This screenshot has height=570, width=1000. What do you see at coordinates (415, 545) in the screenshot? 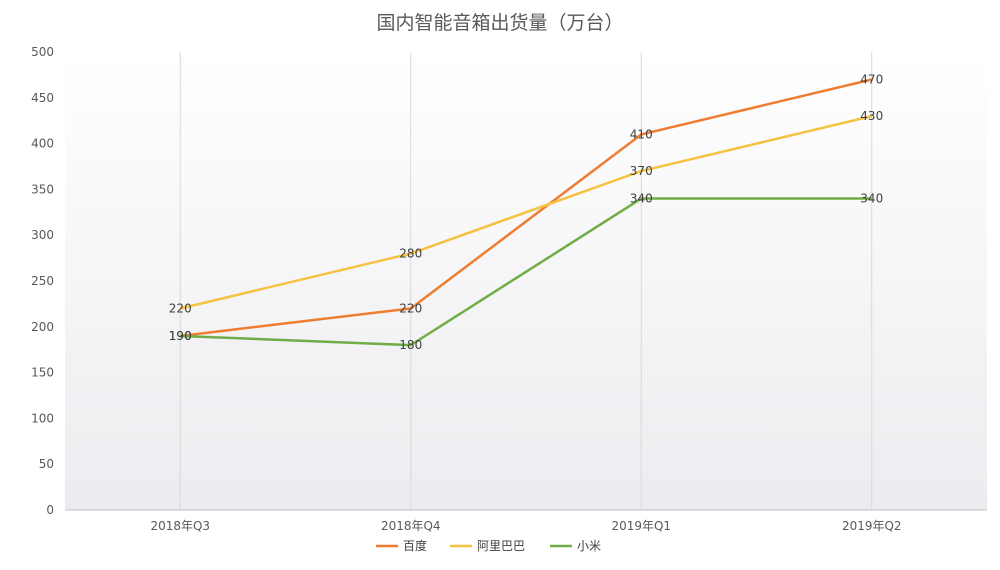
I see `legend-label: 百度` at bounding box center [415, 545].